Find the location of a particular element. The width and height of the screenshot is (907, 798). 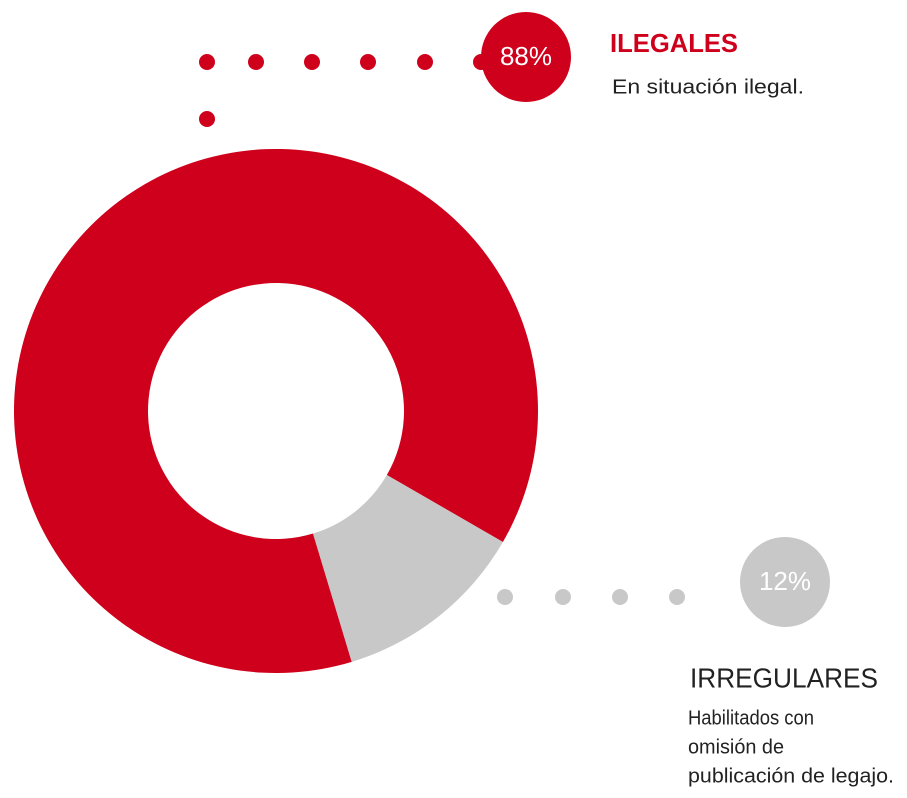

description: En situación ilegal. is located at coordinates (708, 87).